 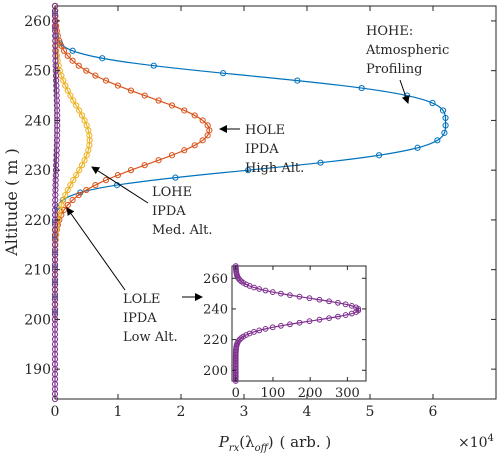 I want to click on annotation-lole-line-2: IPDA, so click(x=140, y=318).